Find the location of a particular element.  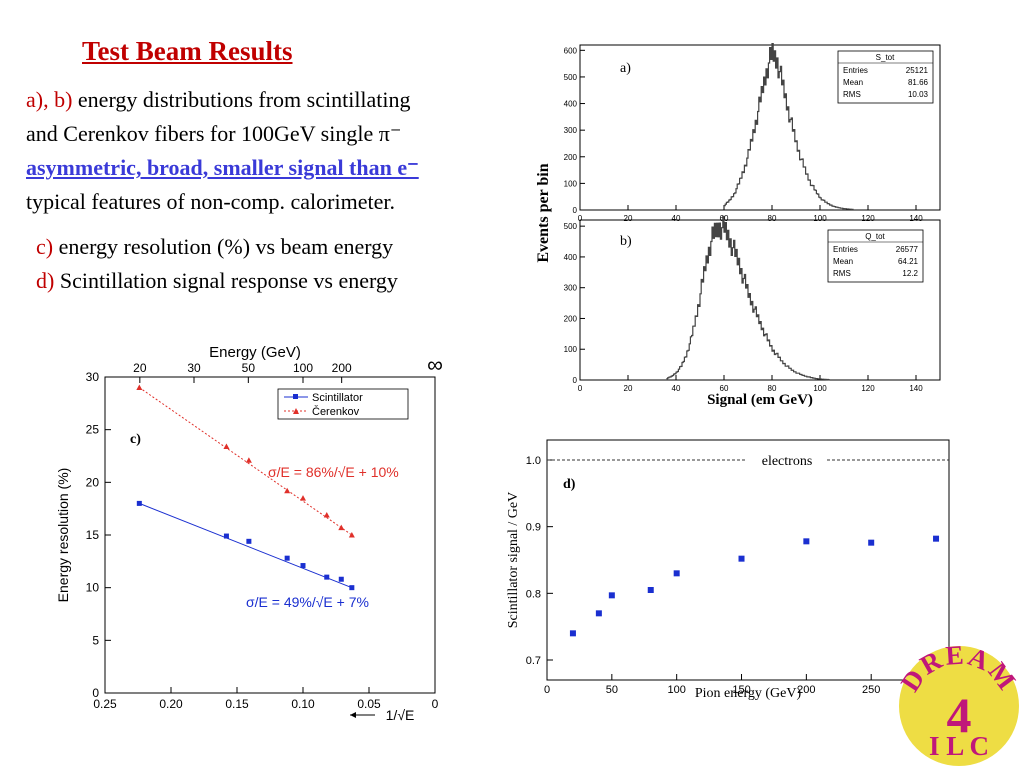

x-tick-label: 0.20 is located at coordinates (171, 704).